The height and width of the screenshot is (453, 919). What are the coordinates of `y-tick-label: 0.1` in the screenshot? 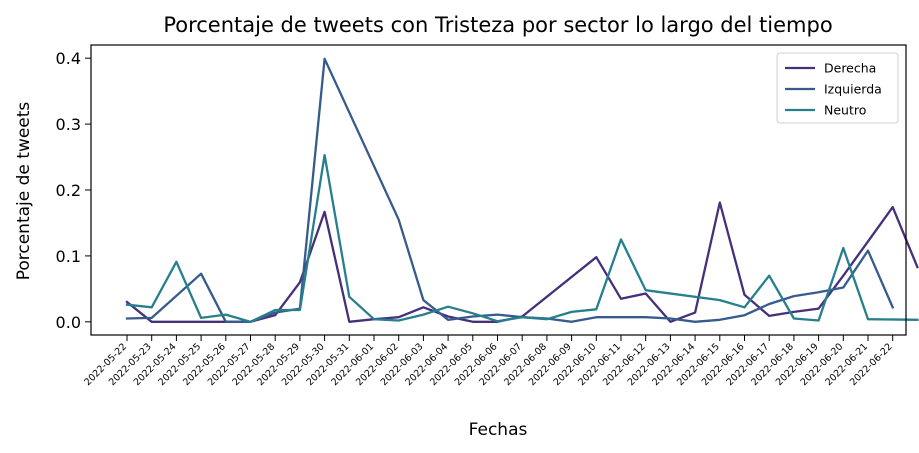 It's located at (68, 256).